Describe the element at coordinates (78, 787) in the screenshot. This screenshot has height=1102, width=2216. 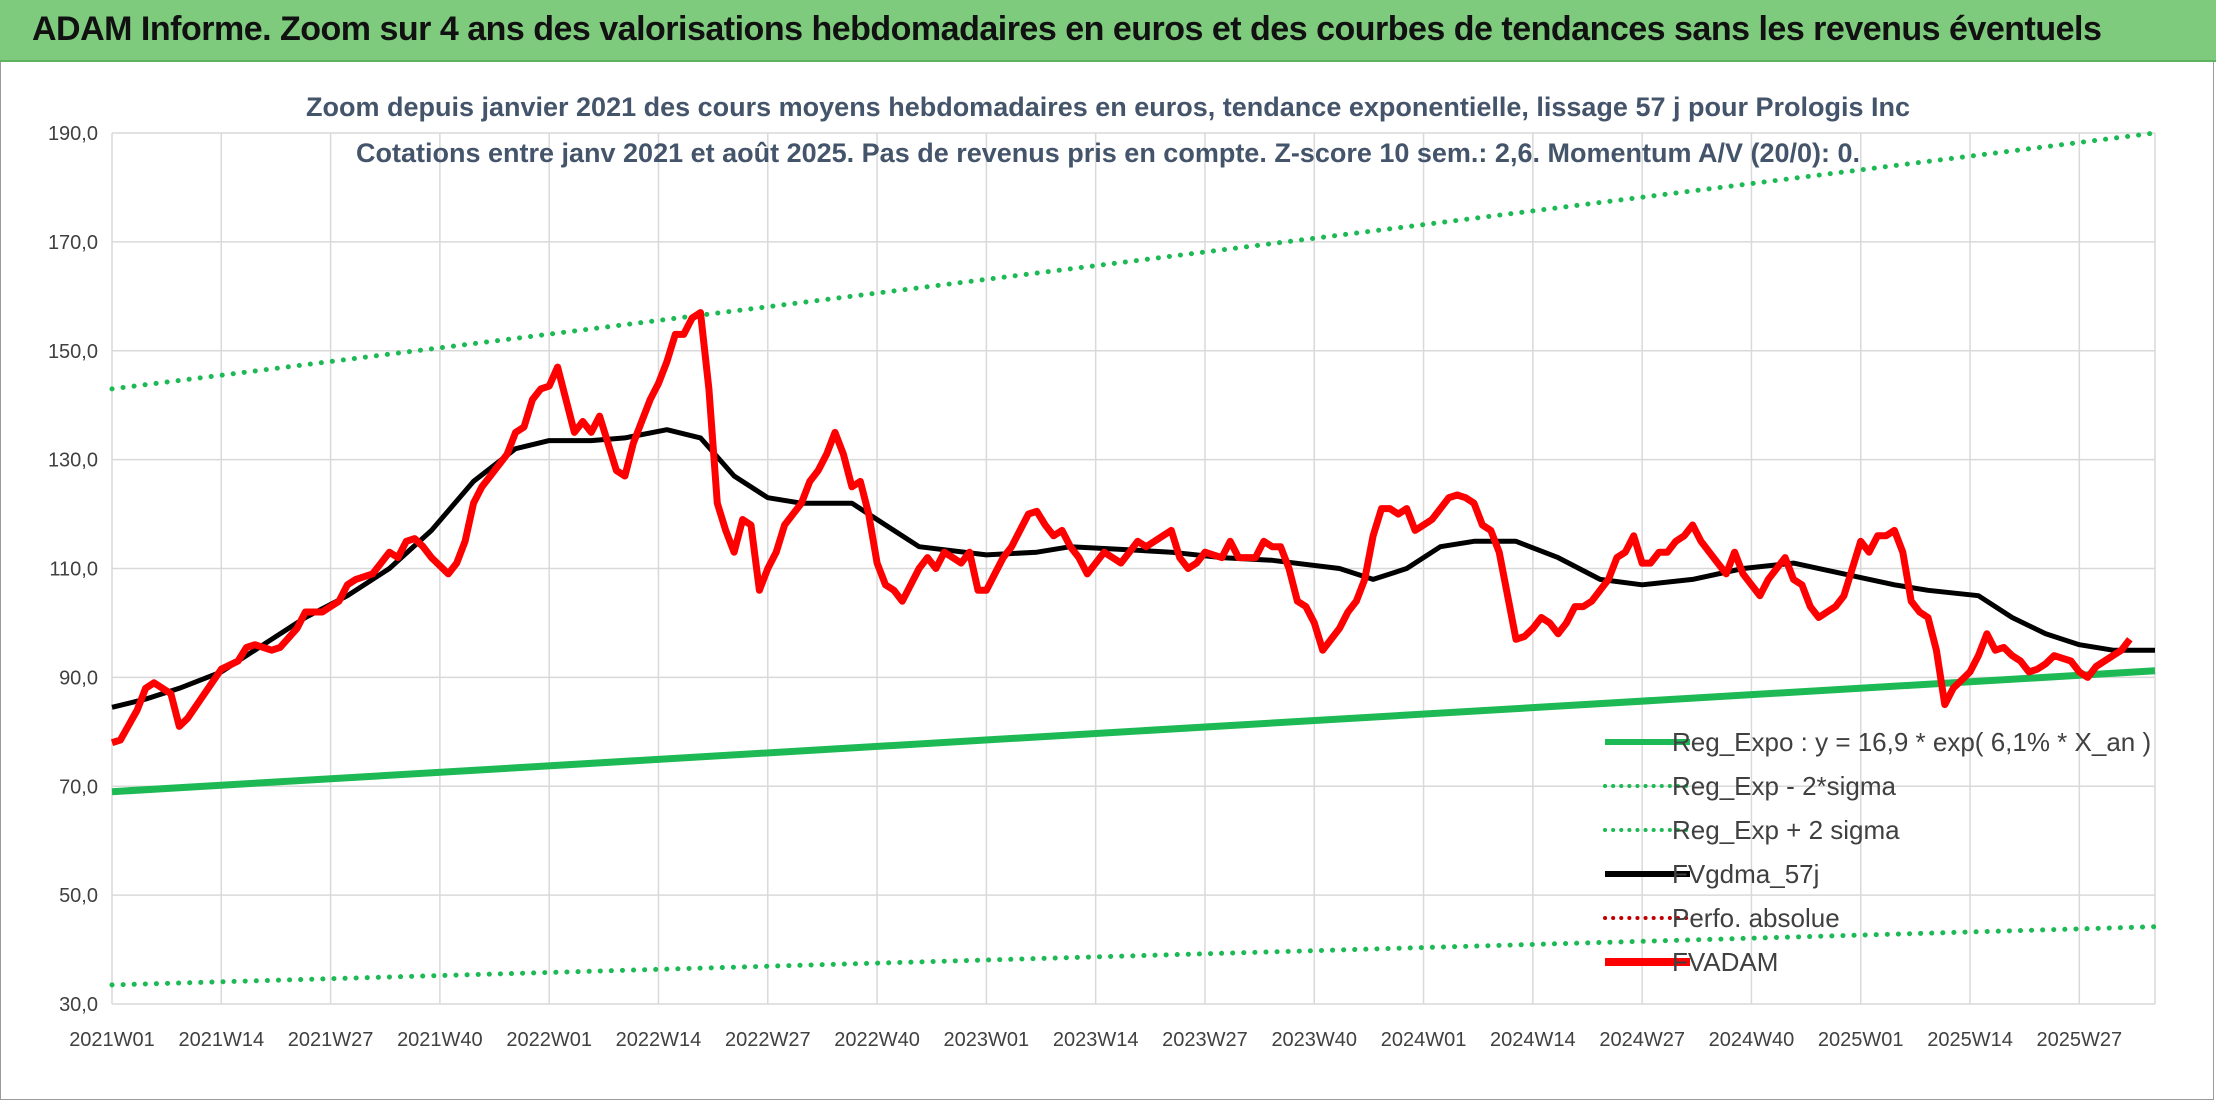
I see `y-tick-label: 70,0` at that location.